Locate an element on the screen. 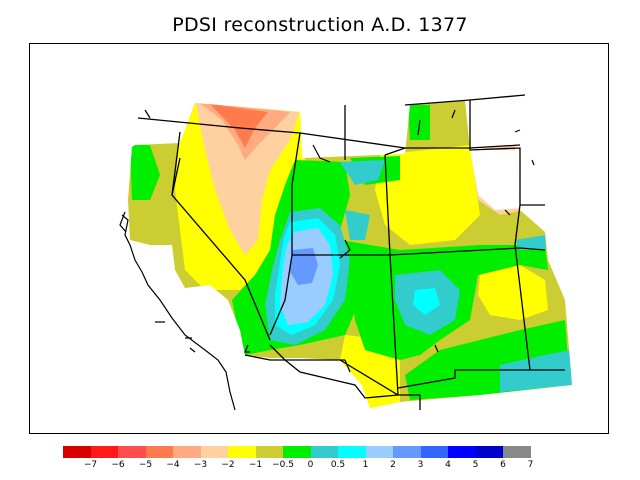 The height and width of the screenshot is (480, 640). colorbar-label: −0.5 is located at coordinates (283, 465).